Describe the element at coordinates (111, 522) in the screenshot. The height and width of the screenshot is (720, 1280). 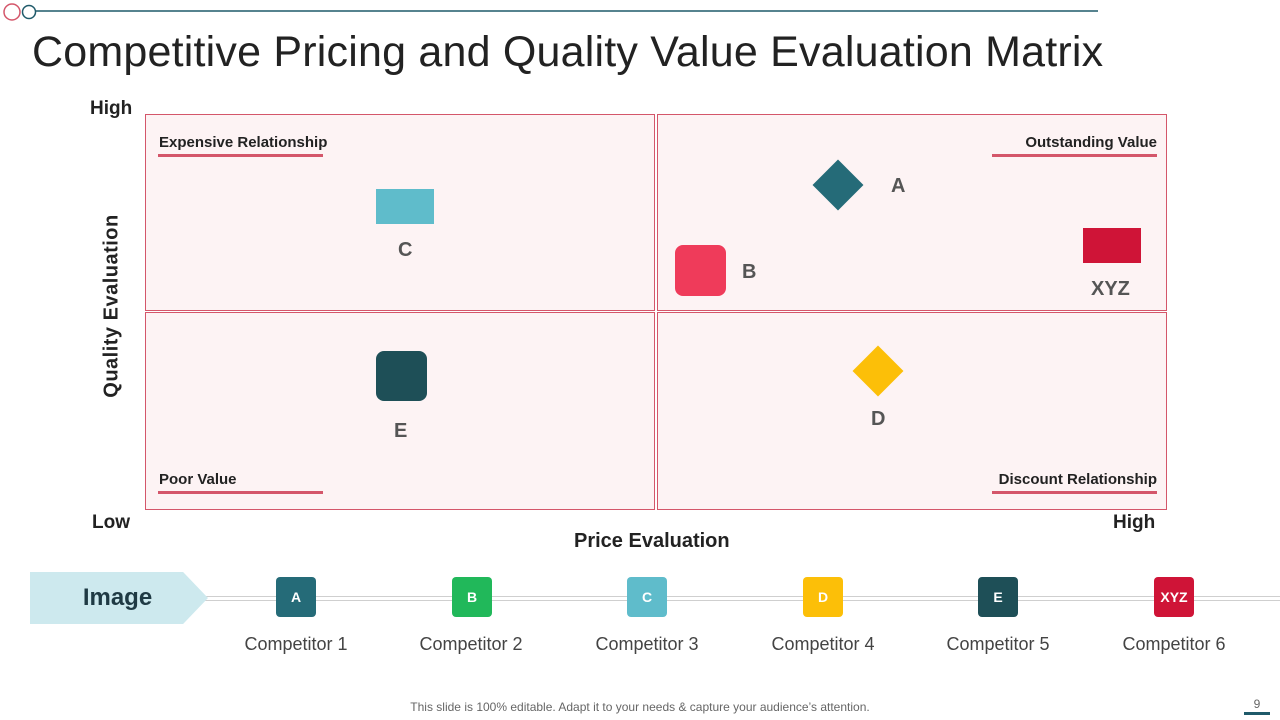
I see `low-label: Low` at that location.